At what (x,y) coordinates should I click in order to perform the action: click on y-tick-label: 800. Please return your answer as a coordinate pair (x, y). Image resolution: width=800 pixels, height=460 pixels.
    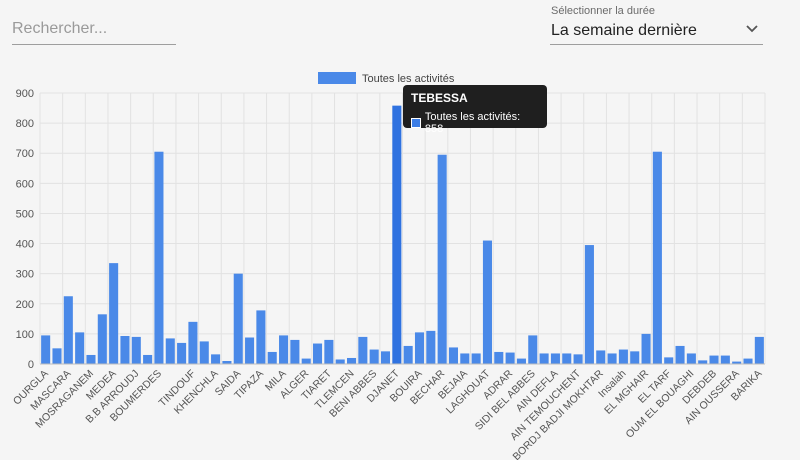
    Looking at the image, I should click on (25, 124).